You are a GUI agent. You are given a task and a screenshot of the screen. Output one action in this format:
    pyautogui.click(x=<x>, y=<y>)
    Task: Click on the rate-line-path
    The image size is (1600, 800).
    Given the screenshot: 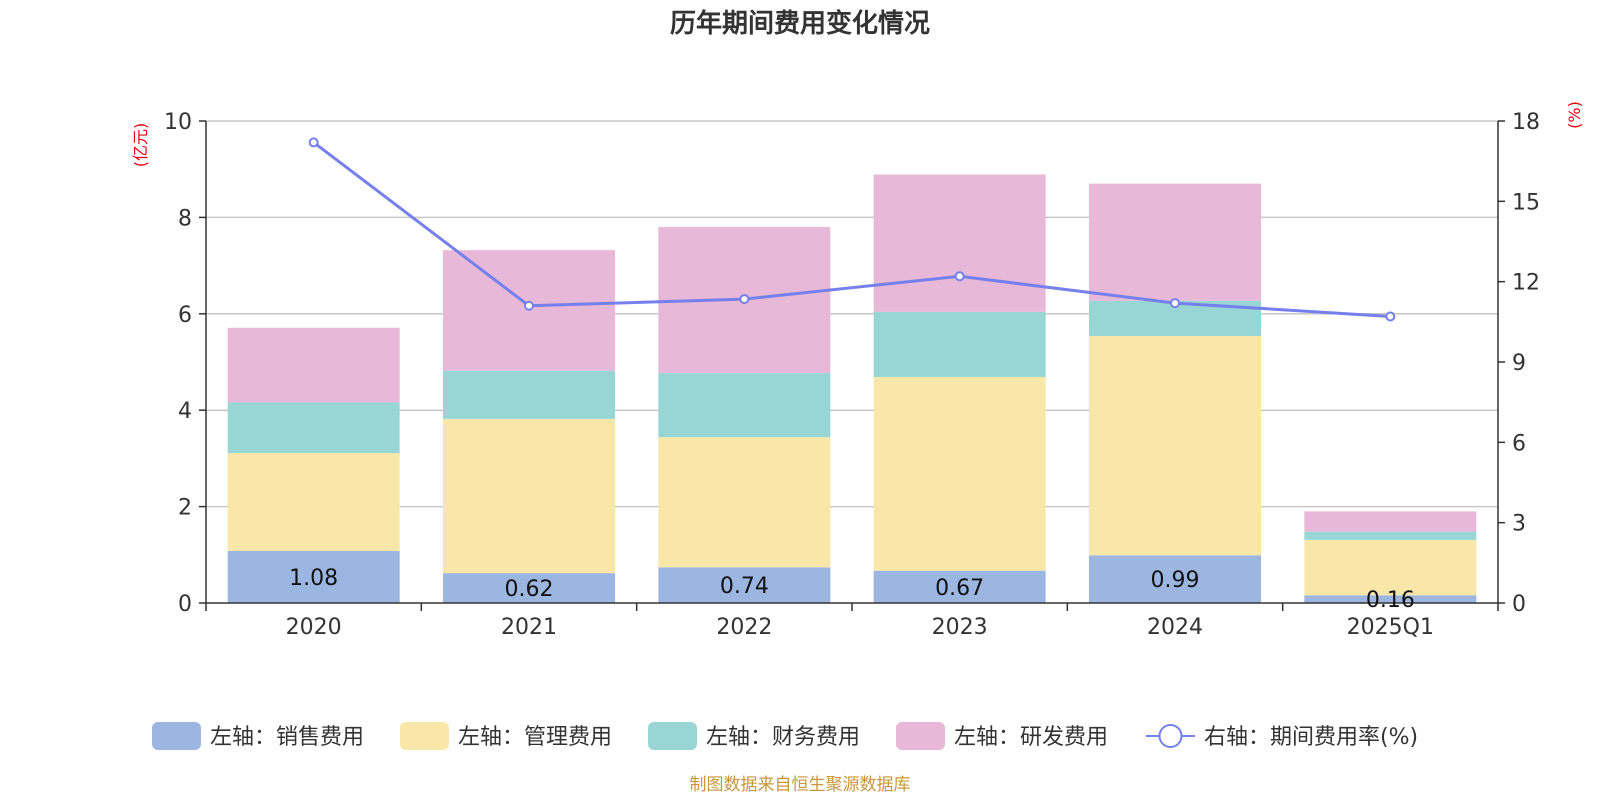 What is the action you would take?
    pyautogui.click(x=851, y=229)
    